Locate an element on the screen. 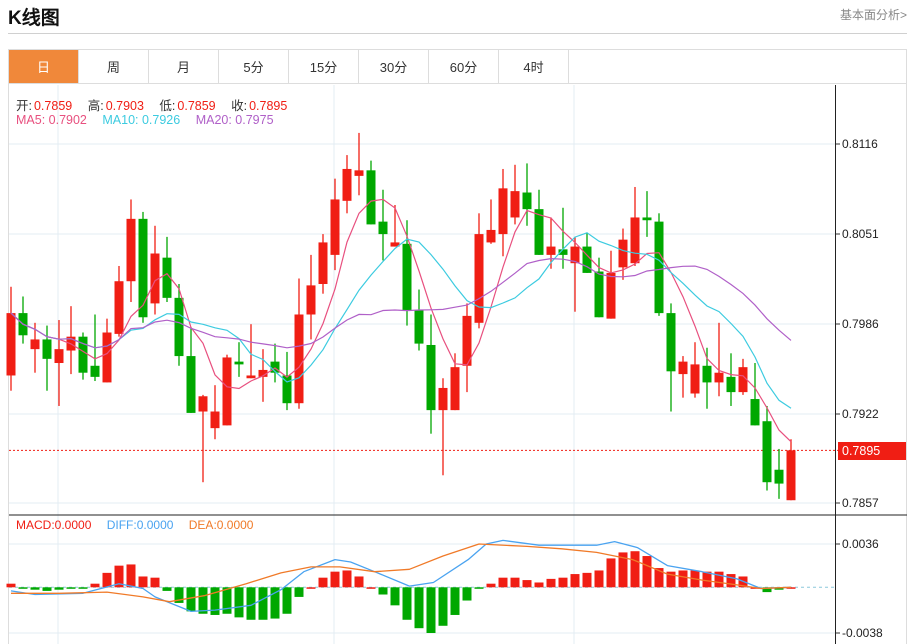  ohlc-legend: 开: 0.7859 高: 0.7903 低: 0.7859 收: 0.7895 is located at coordinates (152, 104).